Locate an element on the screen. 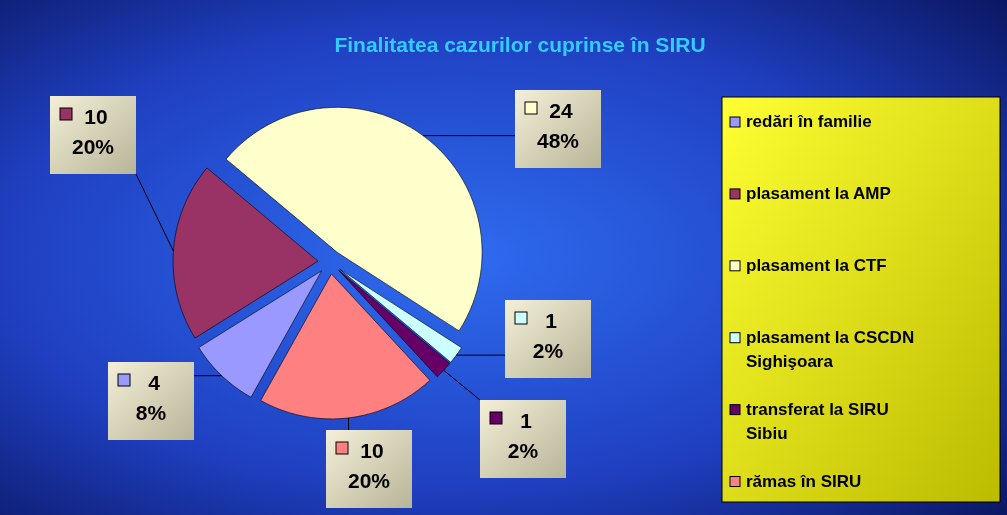 The height and width of the screenshot is (515, 1007). data-label: 4 8% is located at coordinates (151, 397).